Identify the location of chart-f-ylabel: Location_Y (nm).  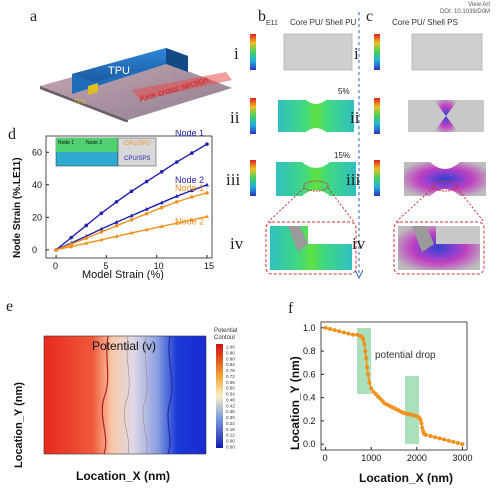
(295, 403).